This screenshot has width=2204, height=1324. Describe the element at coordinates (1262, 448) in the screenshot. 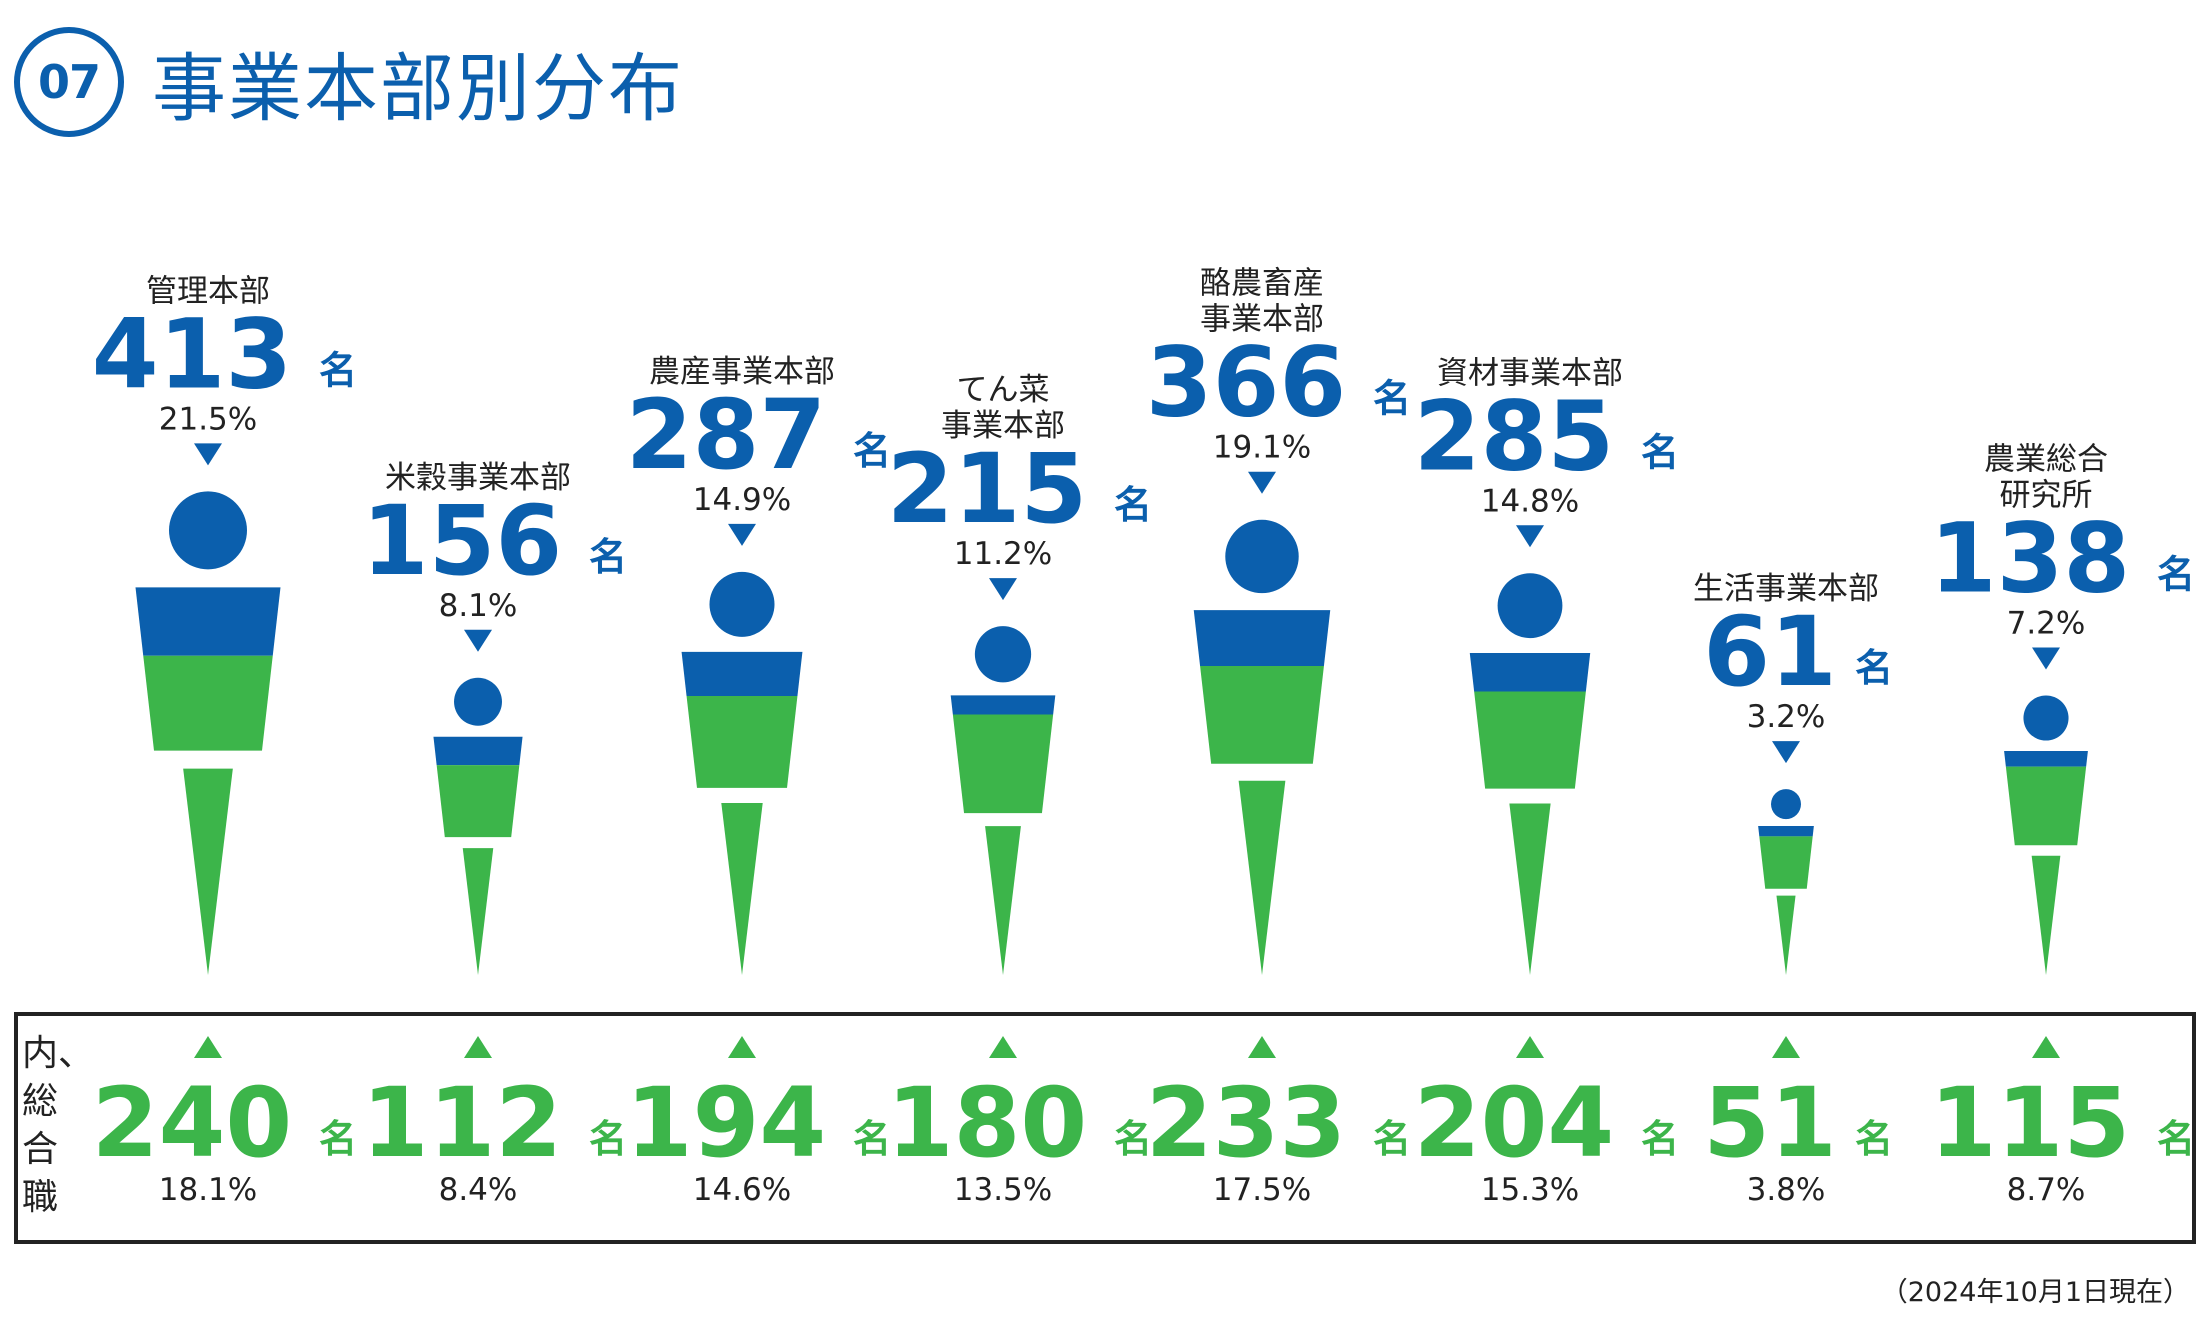

I see `total-percent: 19.1%` at that location.